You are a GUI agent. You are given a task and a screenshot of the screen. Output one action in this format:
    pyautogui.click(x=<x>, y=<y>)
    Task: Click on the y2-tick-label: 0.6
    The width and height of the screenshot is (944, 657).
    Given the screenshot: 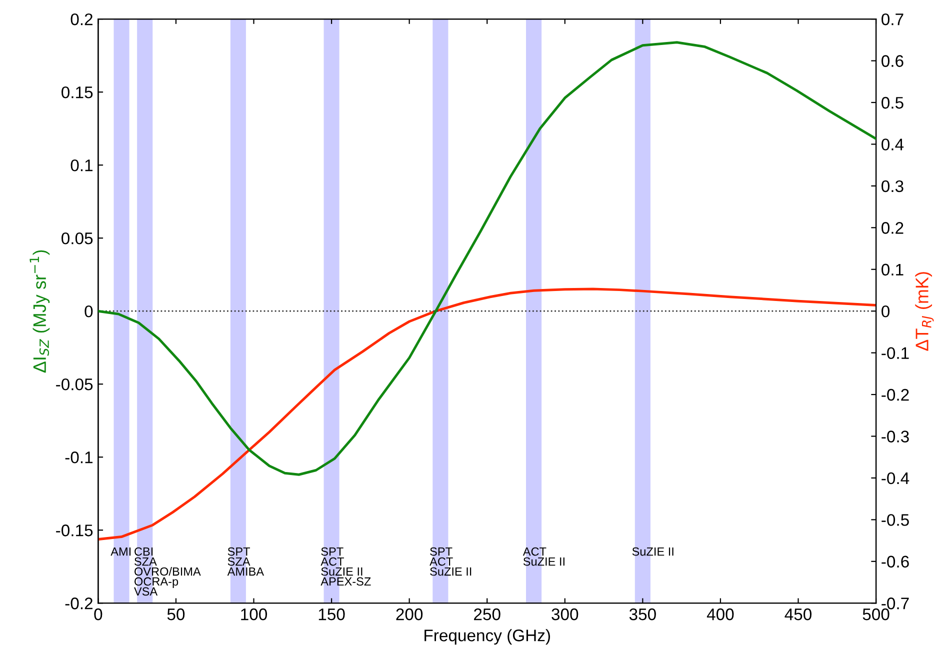 What is the action you would take?
    pyautogui.click(x=893, y=61)
    